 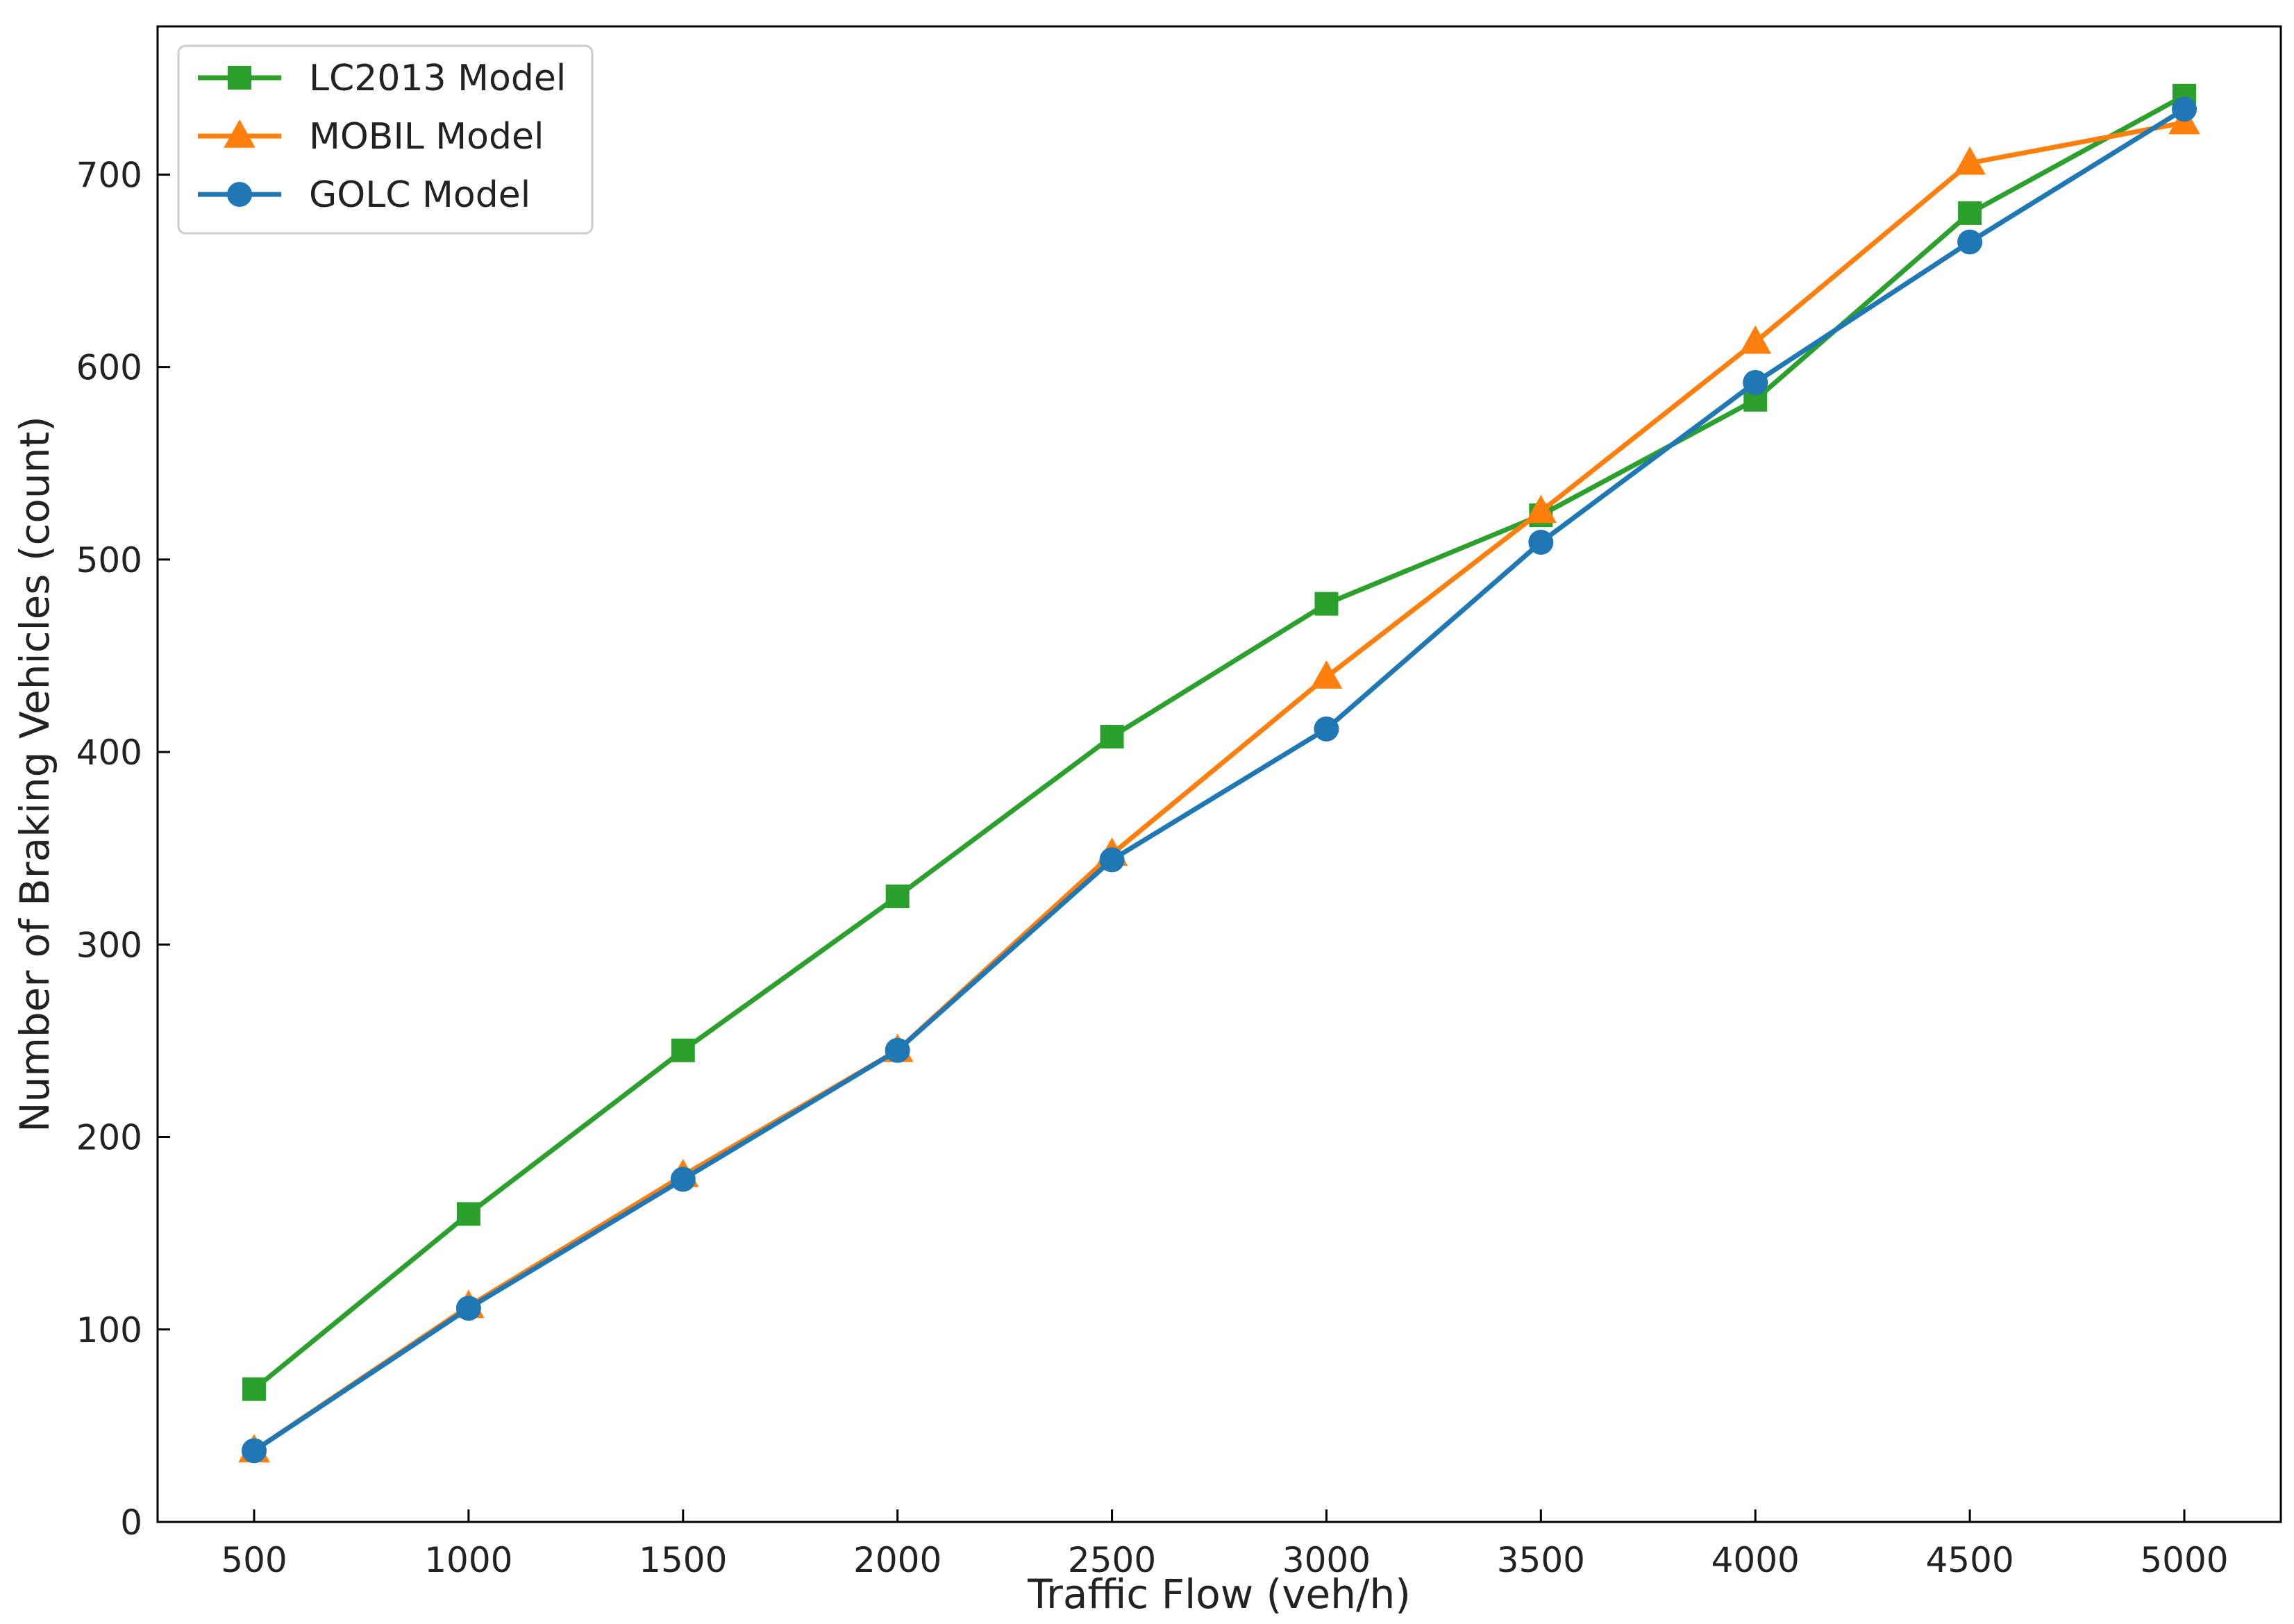 I want to click on legend-label: GOLC Model, so click(x=419, y=195).